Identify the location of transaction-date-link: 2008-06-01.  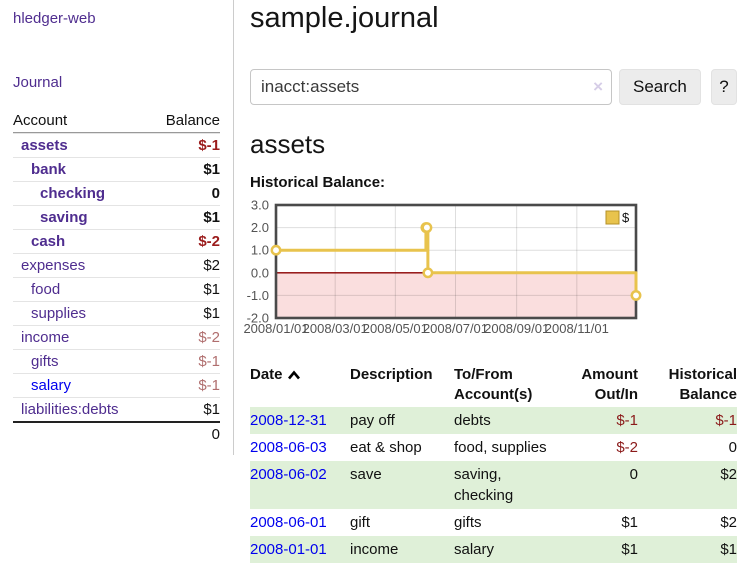
(288, 522).